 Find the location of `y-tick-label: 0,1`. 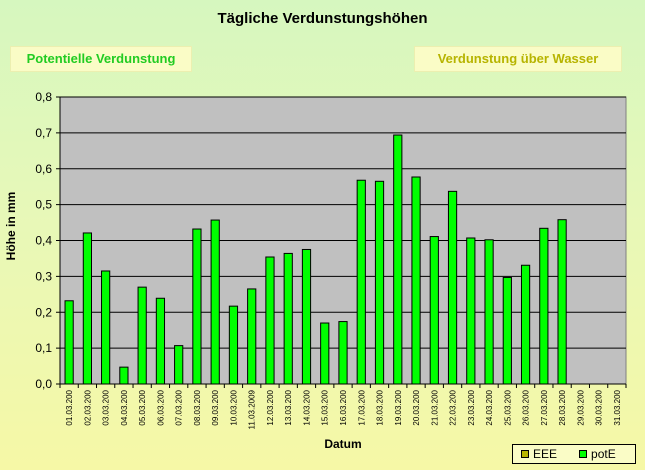

y-tick-label: 0,1 is located at coordinates (43, 348).